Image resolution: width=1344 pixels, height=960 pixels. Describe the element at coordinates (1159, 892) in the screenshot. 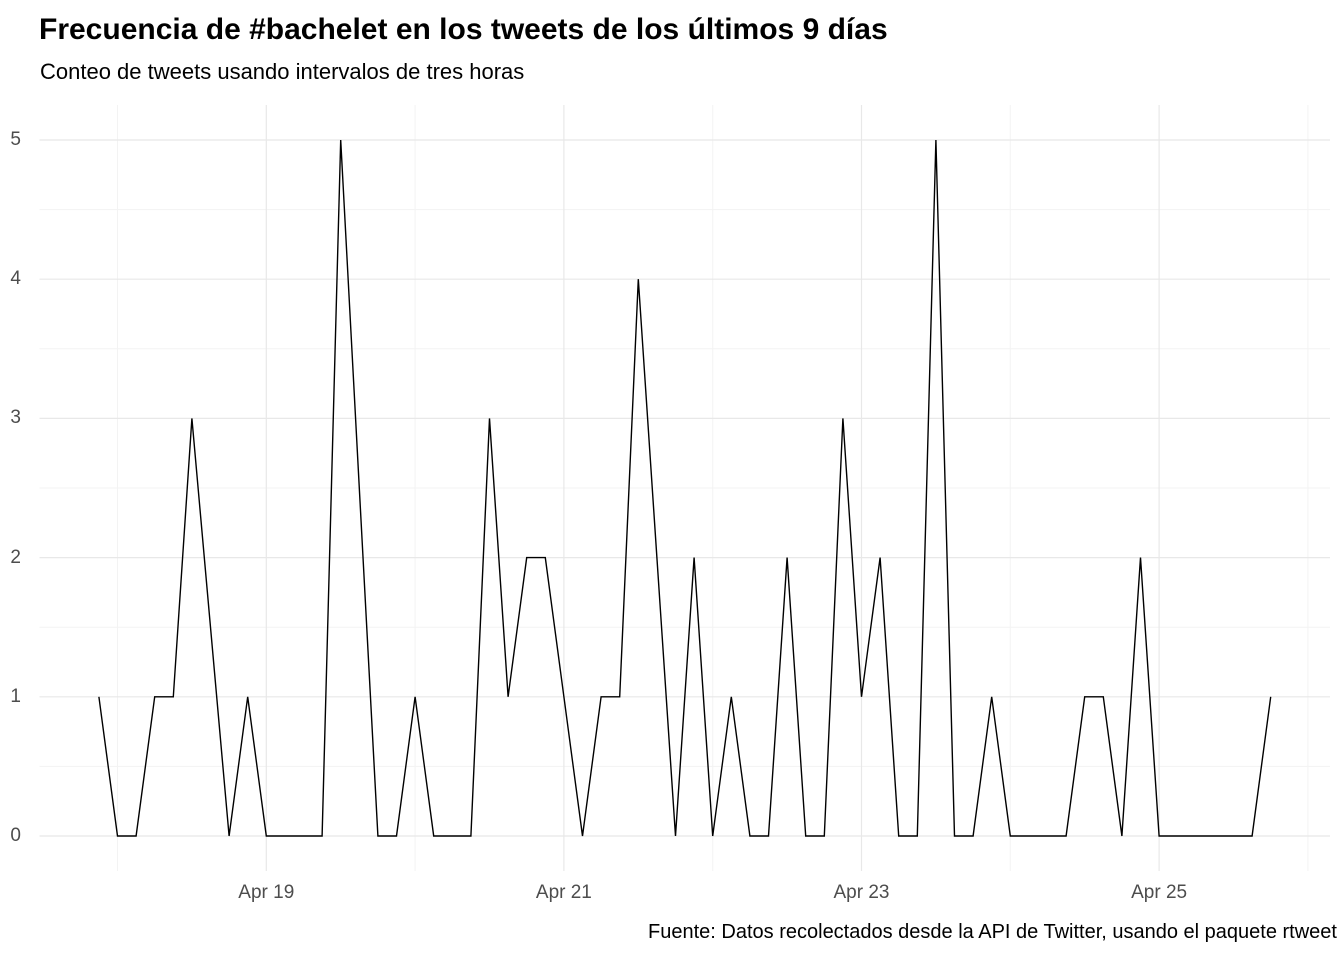

I see `x-axis-tick-label: Apr 25` at that location.